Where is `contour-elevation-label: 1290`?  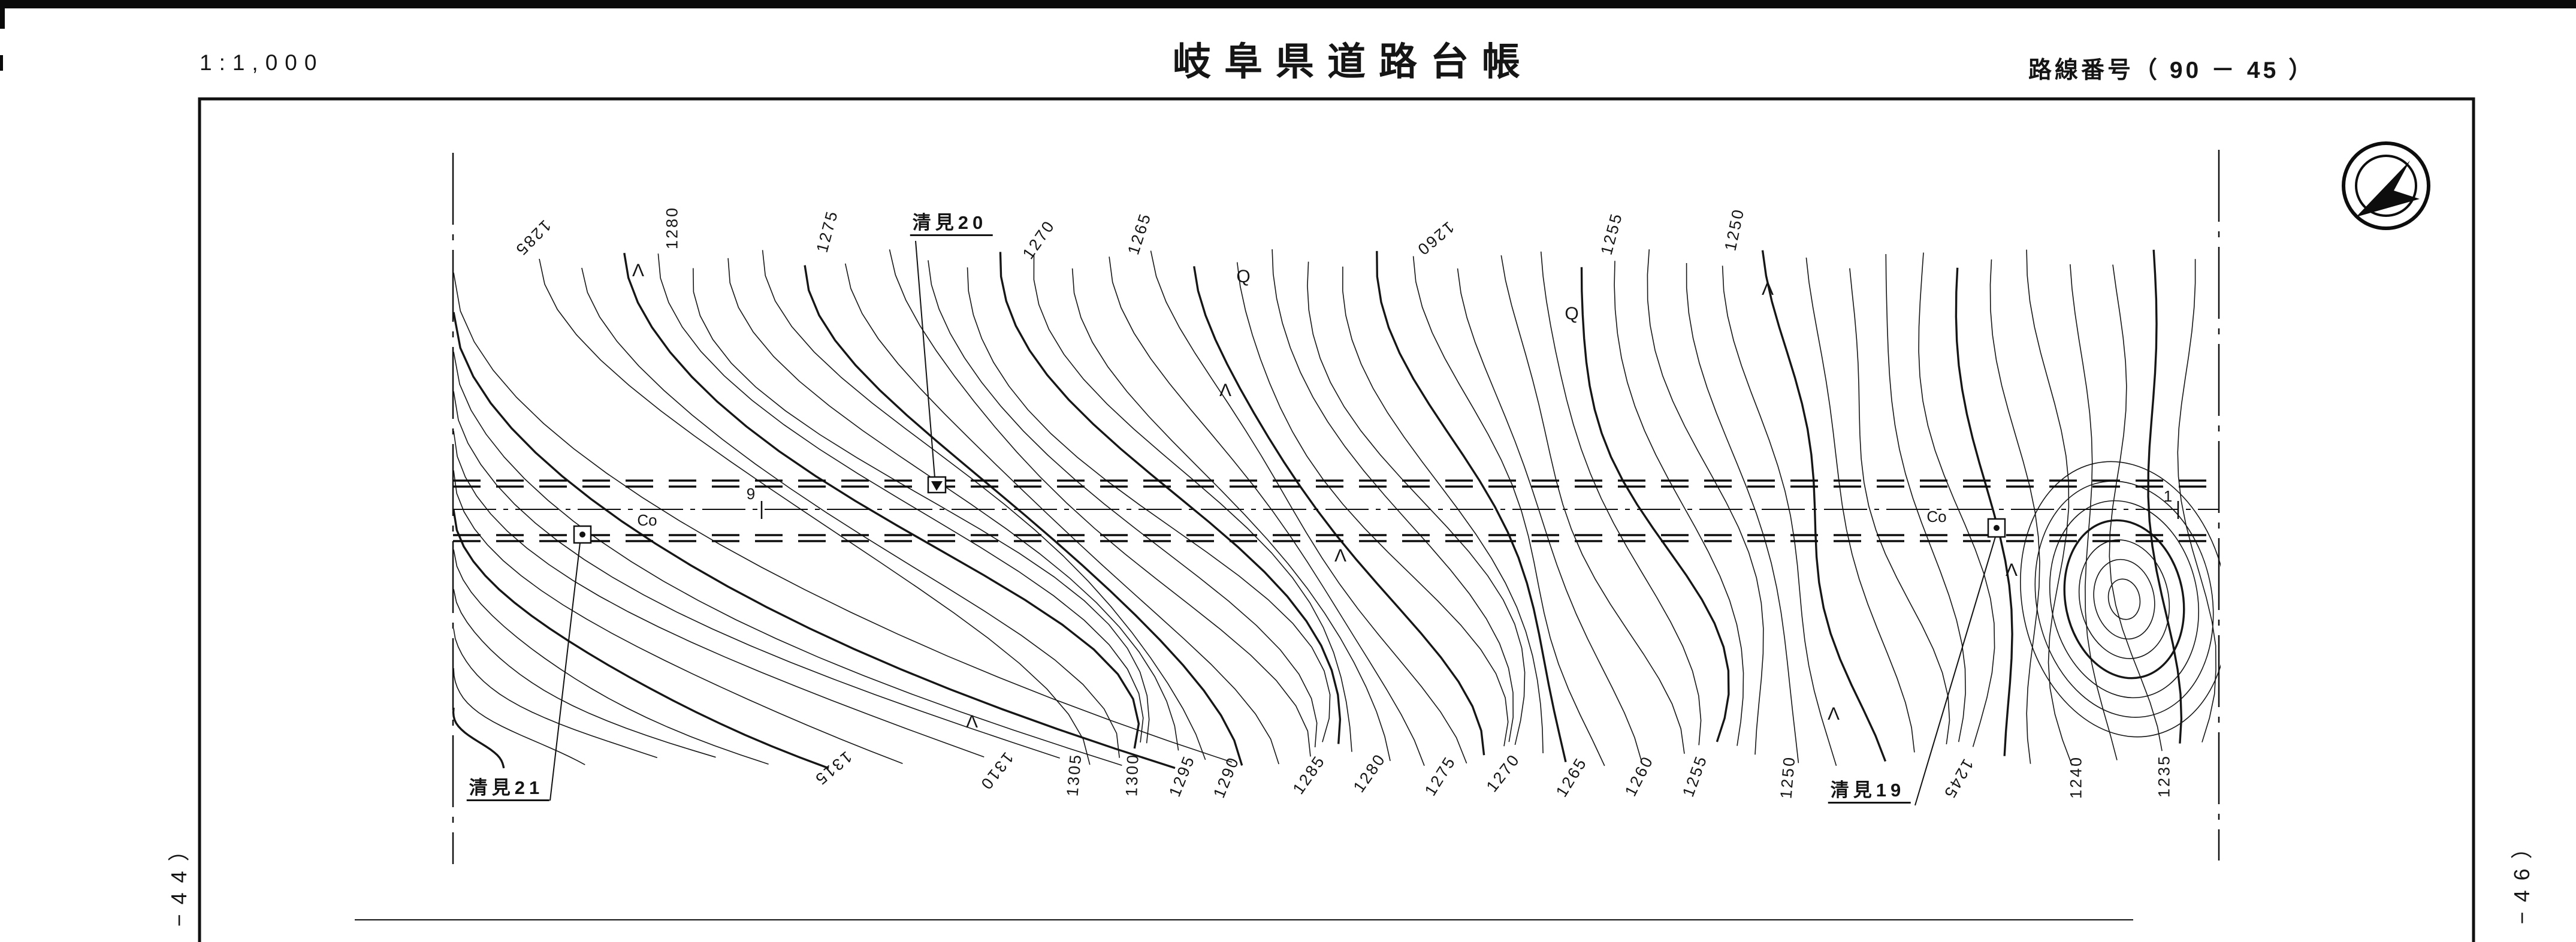 contour-elevation-label: 1290 is located at coordinates (1227, 777).